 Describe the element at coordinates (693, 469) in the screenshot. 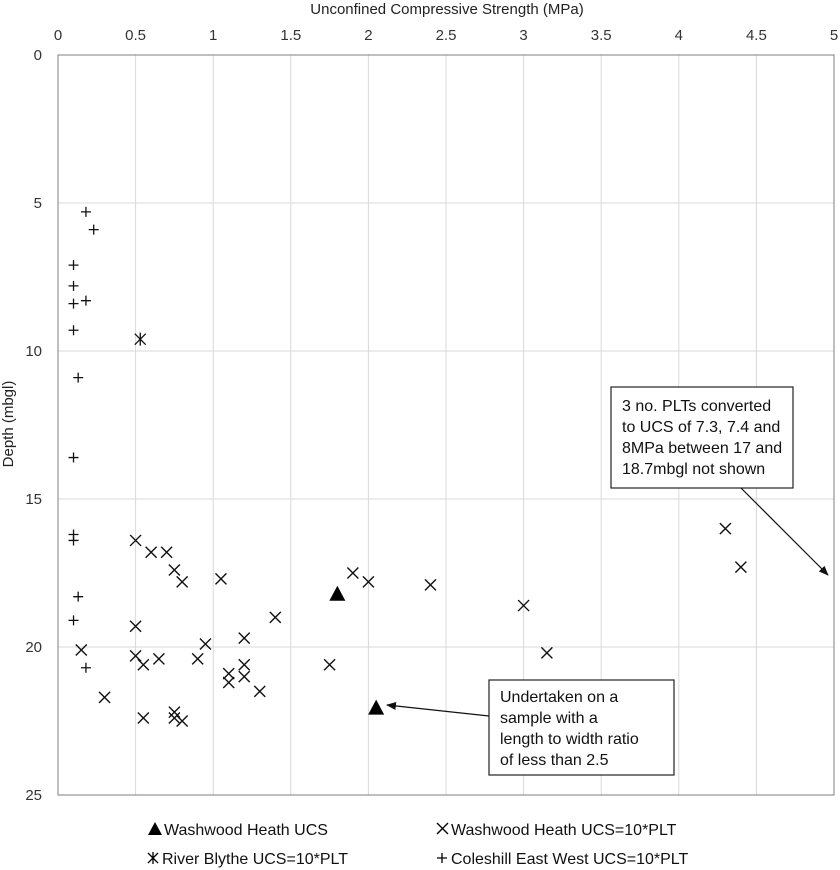

I see `annotation-line: 18.7mbgl not shown` at that location.